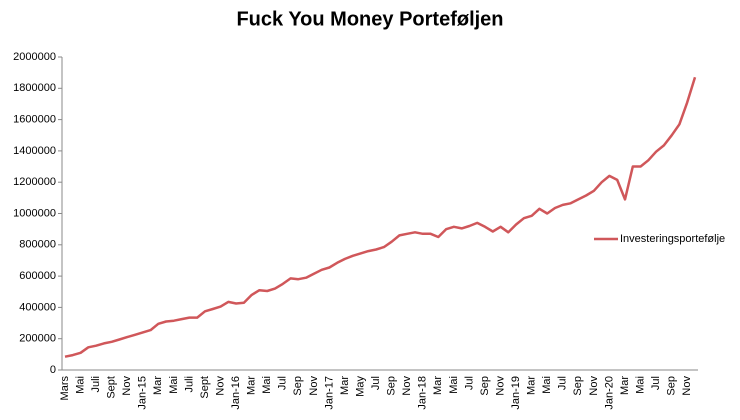 The width and height of the screenshot is (740, 420). What do you see at coordinates (65, 388) in the screenshot?
I see `x-tick-label: Mars` at bounding box center [65, 388].